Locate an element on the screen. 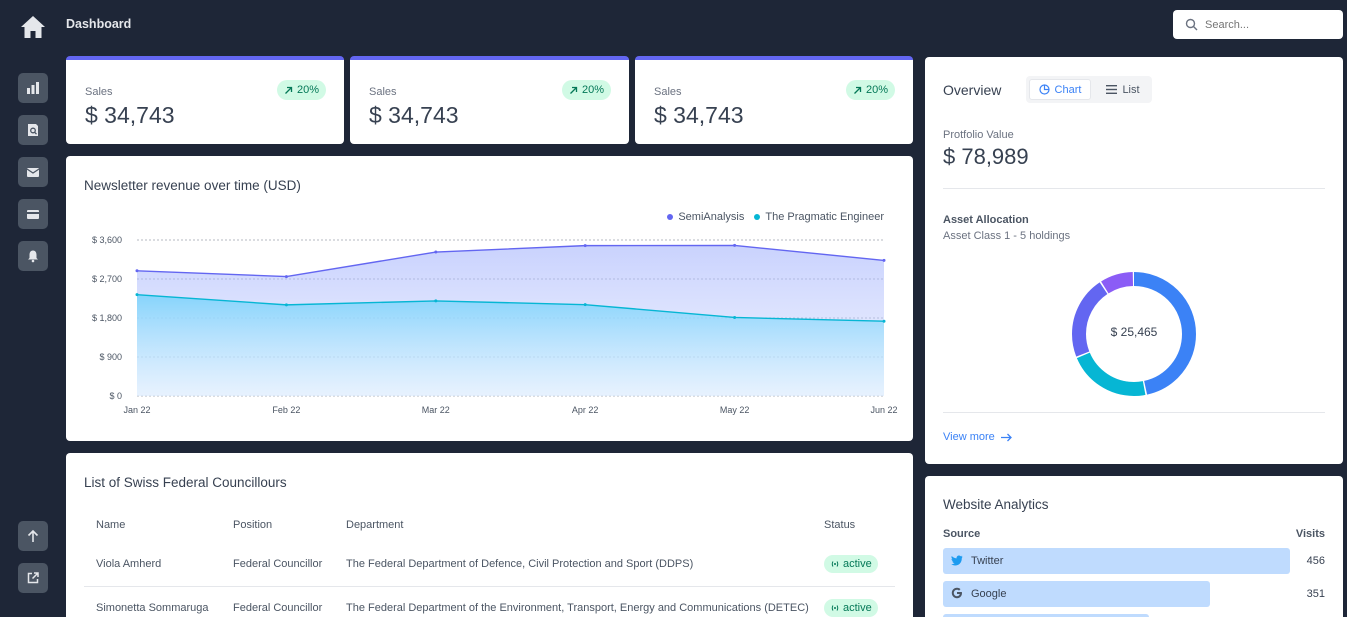 This screenshot has width=1347, height=617. view-toggle: Chart List is located at coordinates (1089, 89).